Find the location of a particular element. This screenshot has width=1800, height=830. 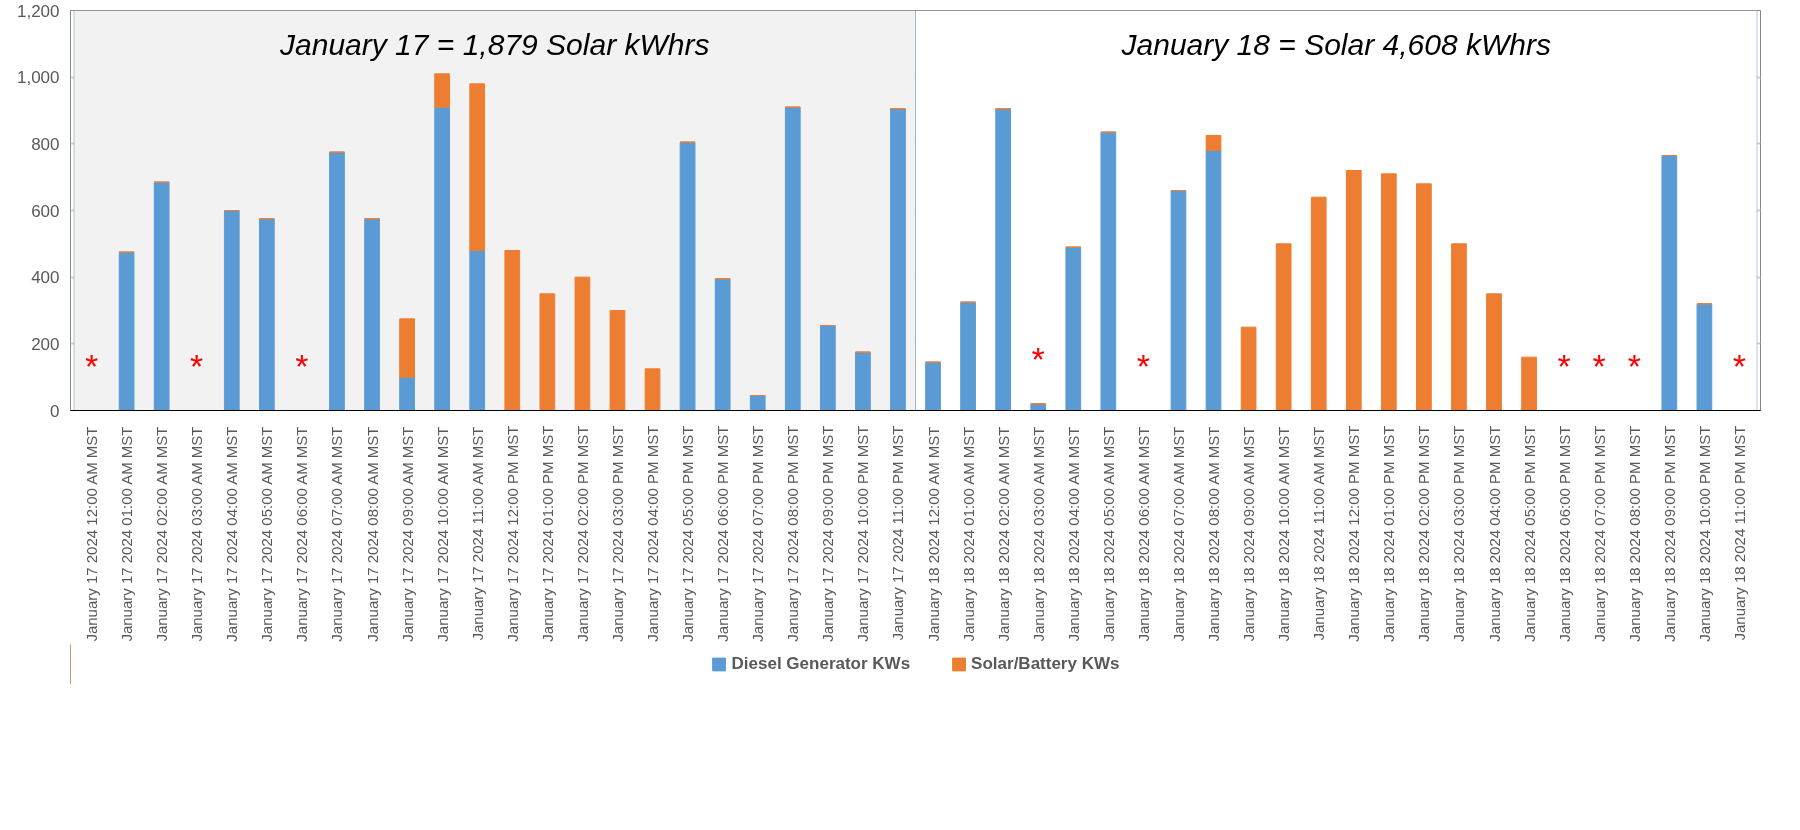

x-tick-label: January 17 2024 04:00 PM MST is located at coordinates (653, 533).